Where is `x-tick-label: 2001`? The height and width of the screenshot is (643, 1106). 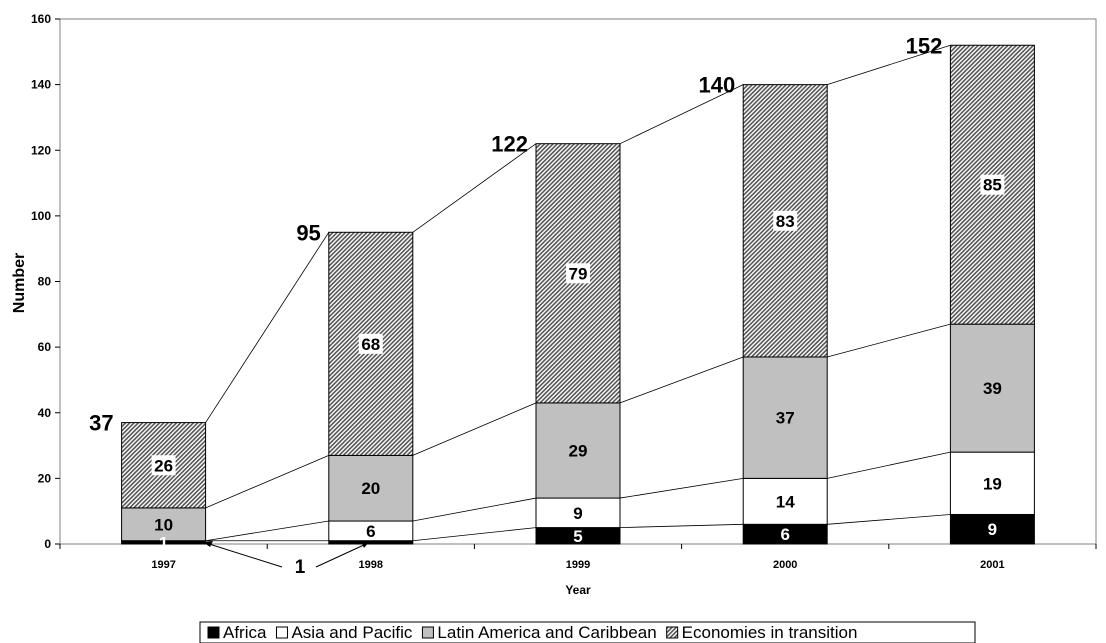 x-tick-label: 2001 is located at coordinates (992, 565).